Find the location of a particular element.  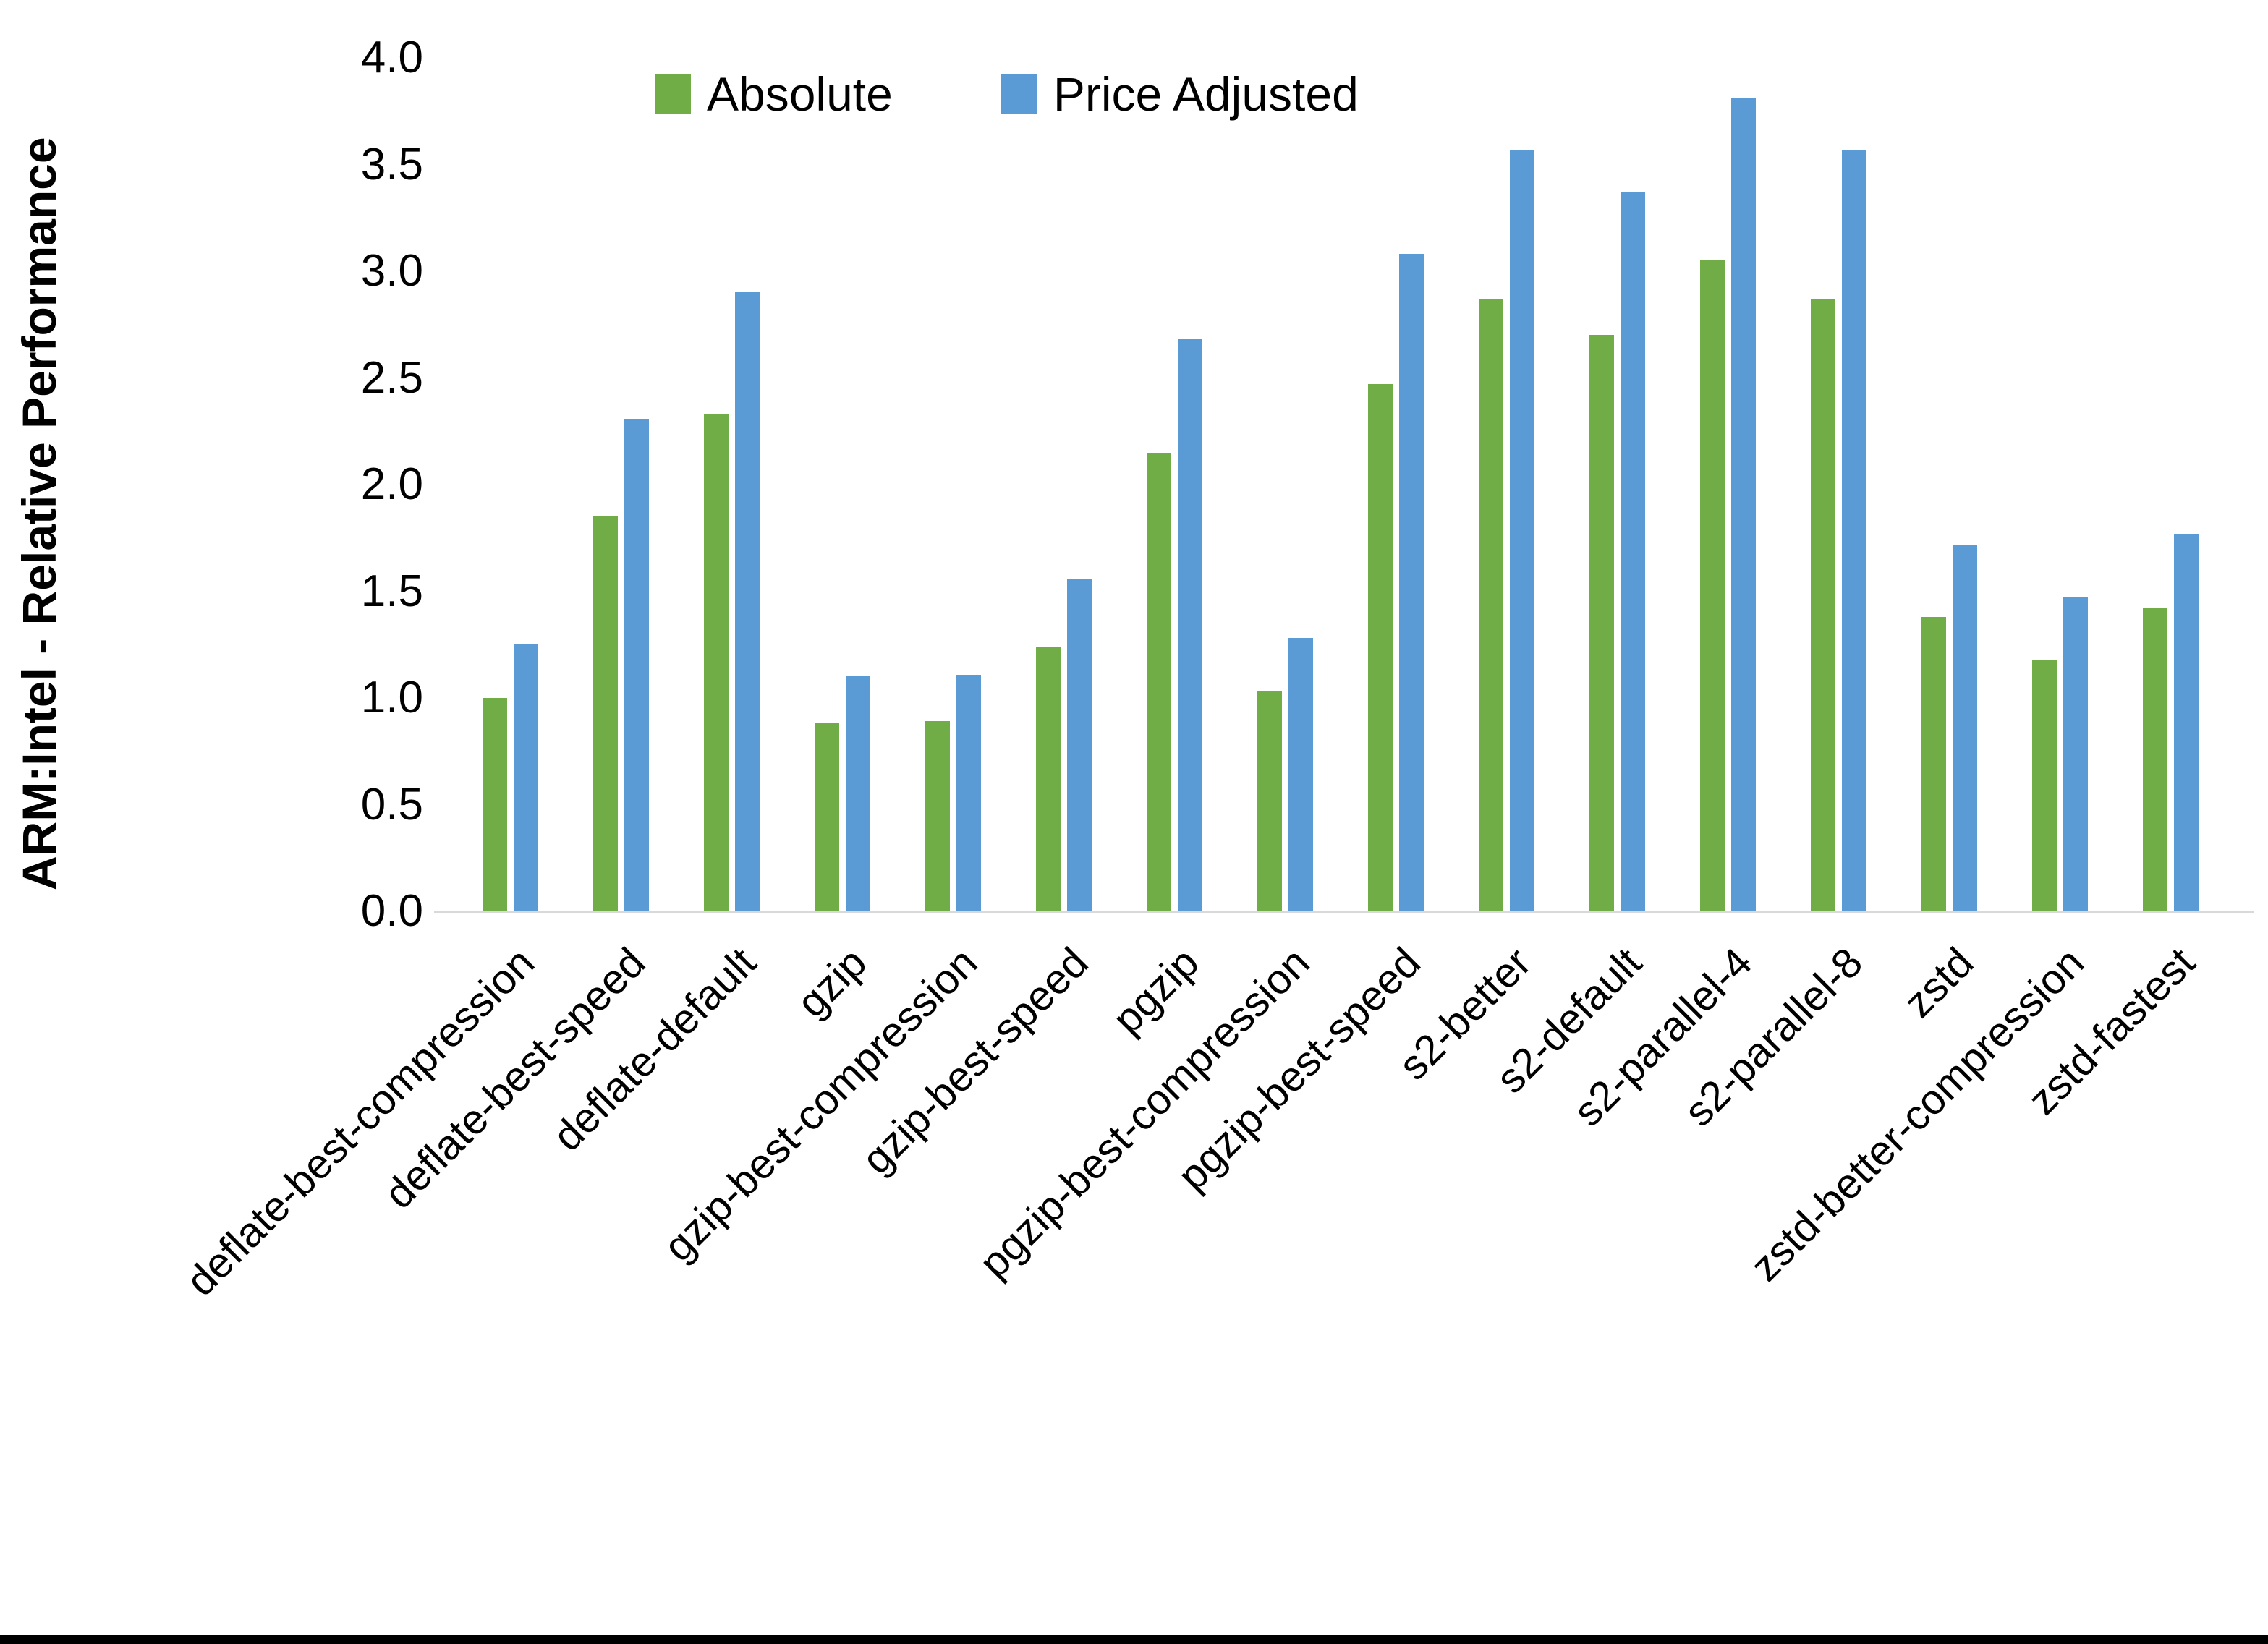

legend-item-absolute: Absolute is located at coordinates (774, 94).